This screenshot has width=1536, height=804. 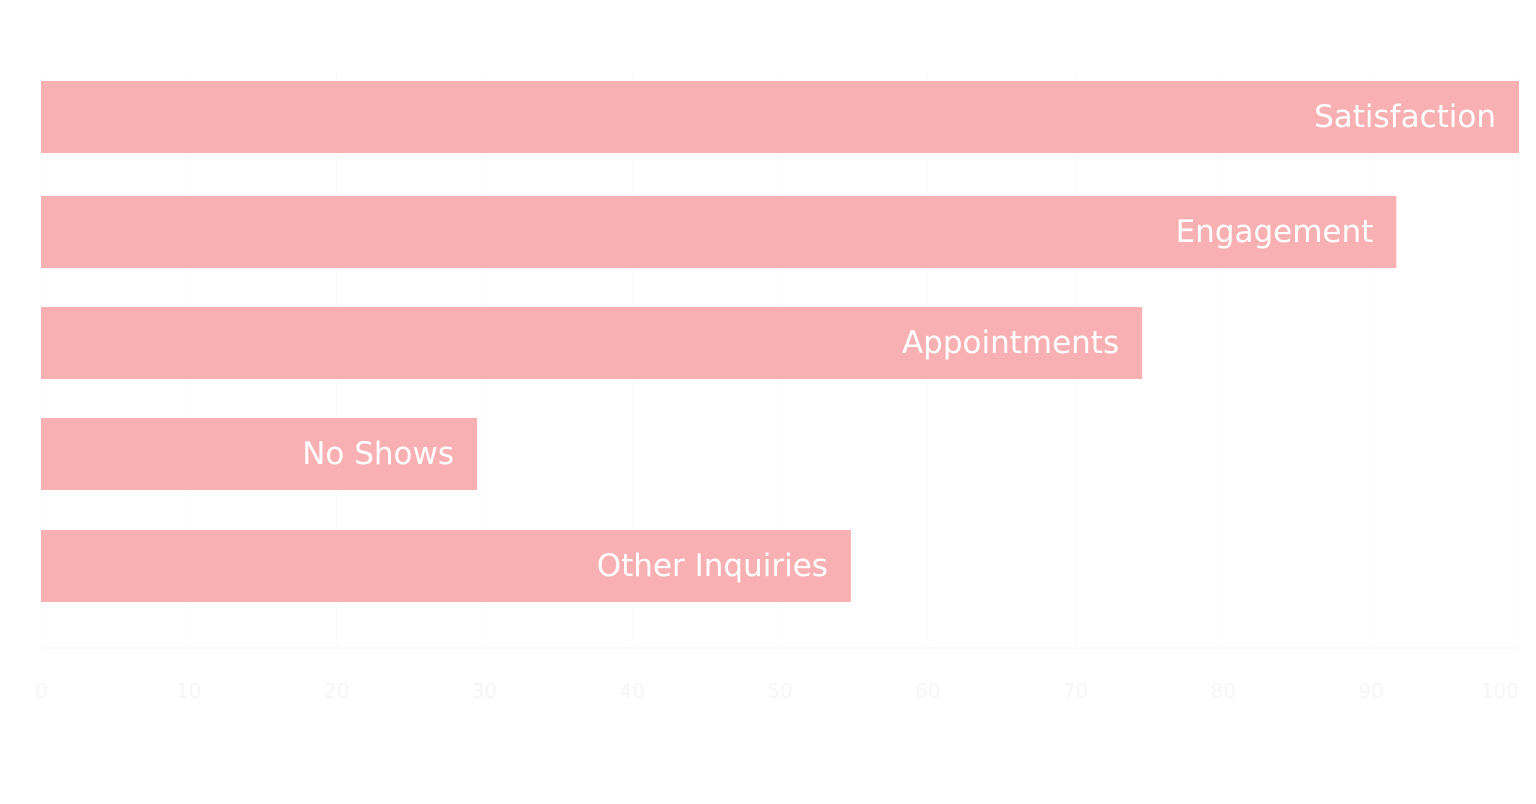 What do you see at coordinates (779, 691) in the screenshot?
I see `x-tick-label-50: 50` at bounding box center [779, 691].